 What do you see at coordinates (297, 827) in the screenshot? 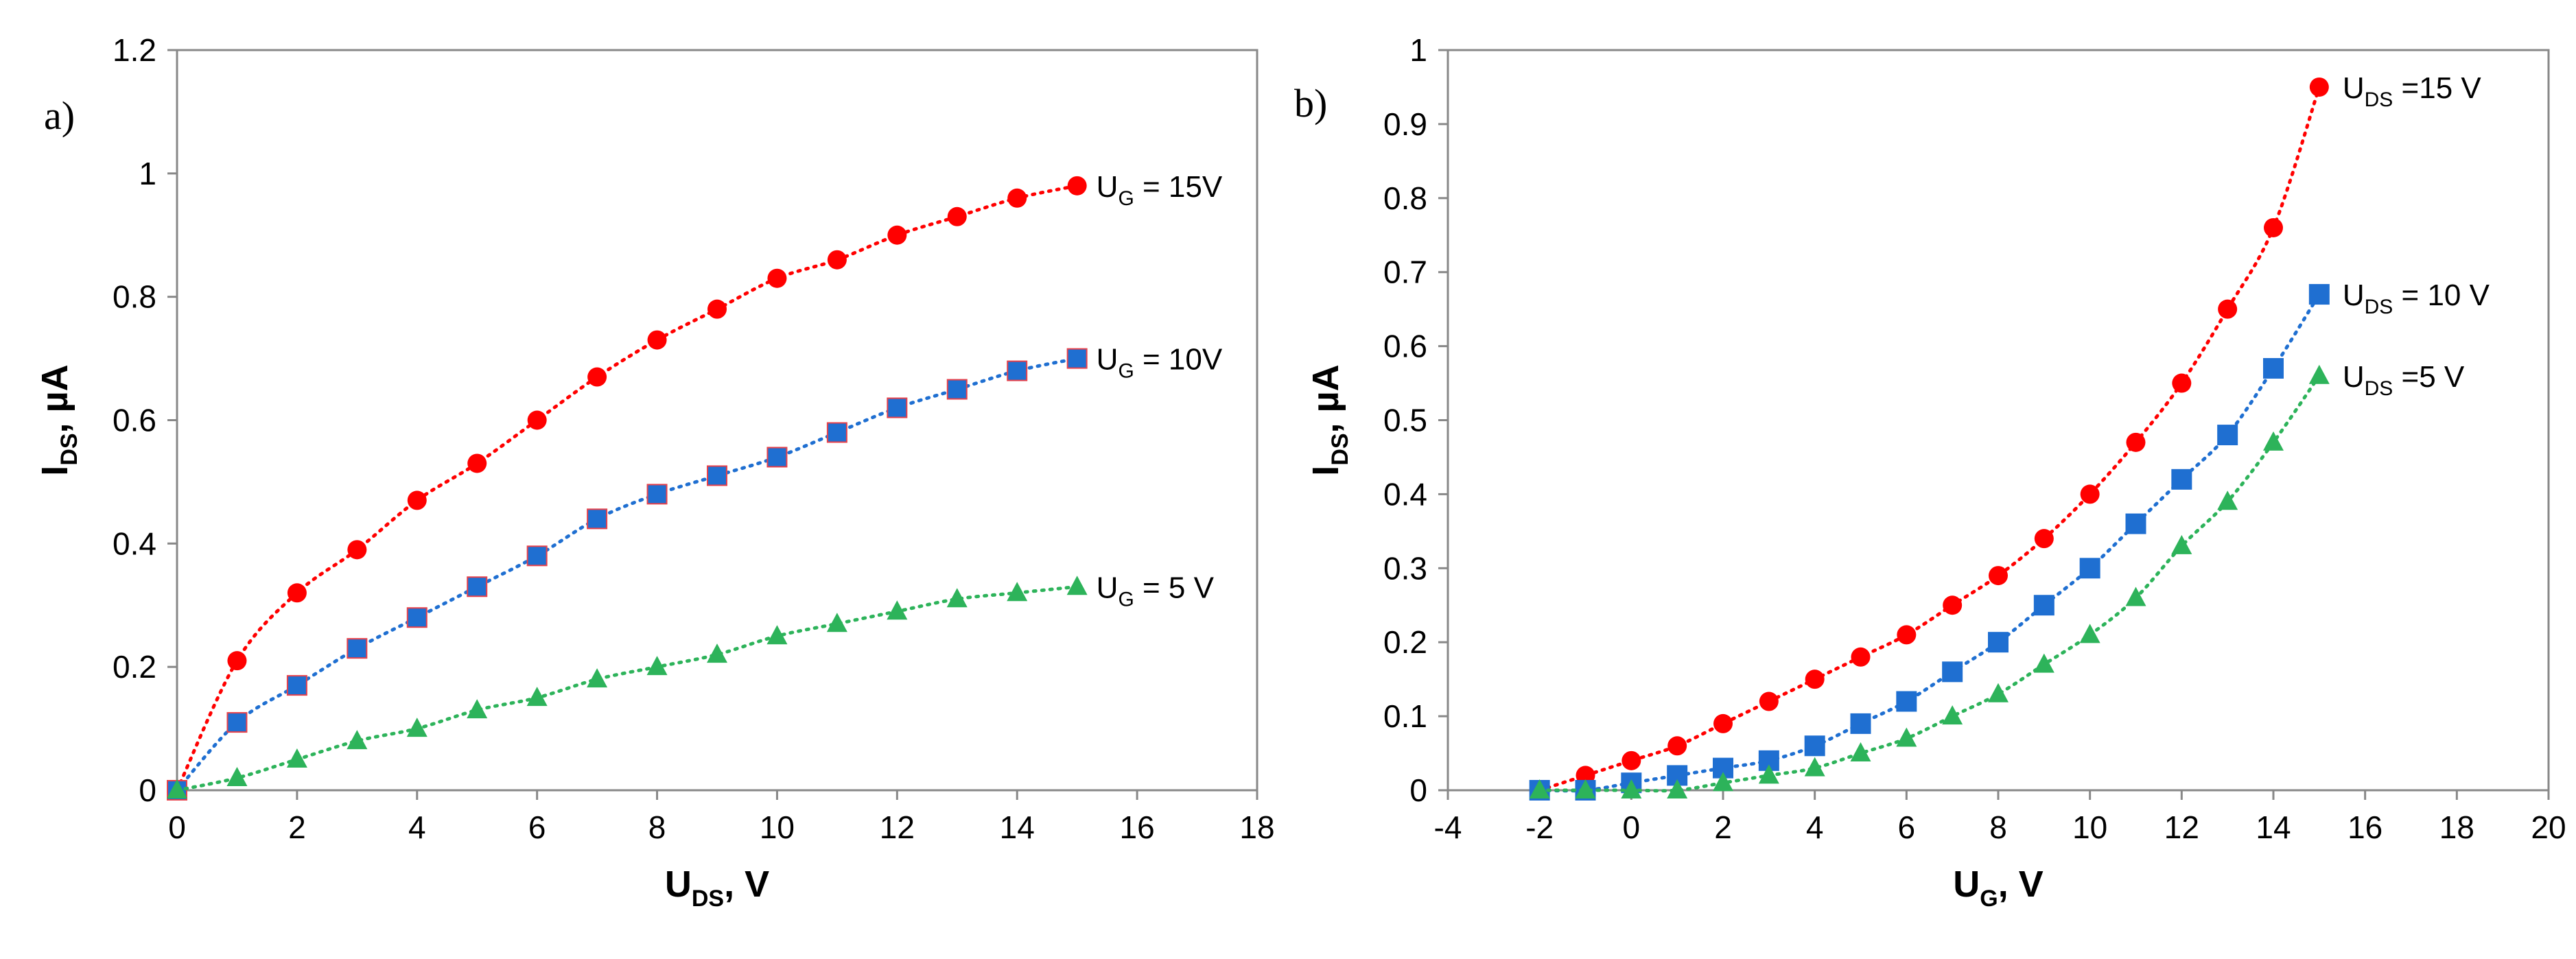
I see `x-tick-label: 2` at bounding box center [297, 827].